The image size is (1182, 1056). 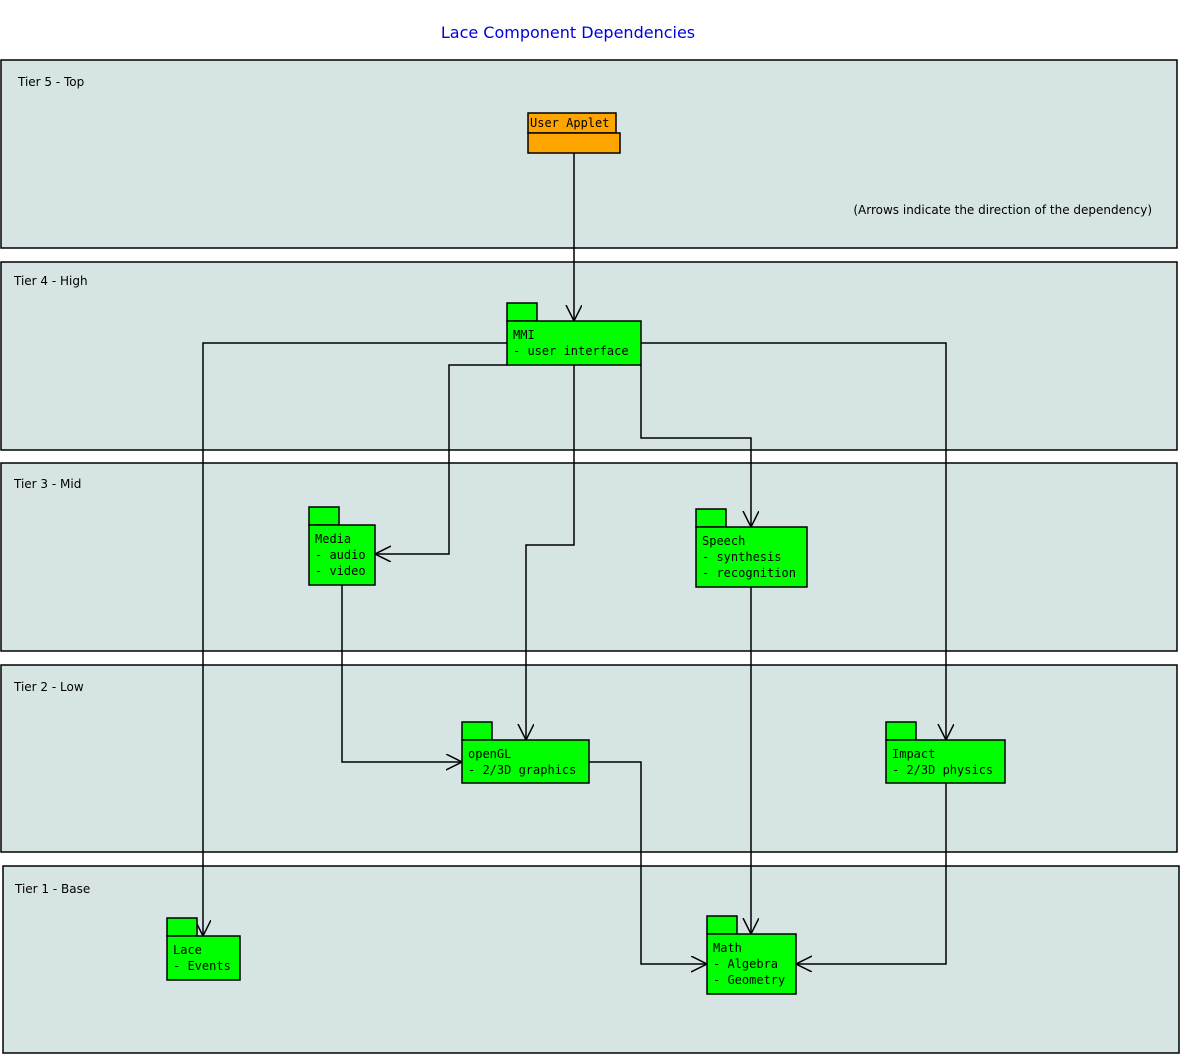 I want to click on tier-label: Tier 3 - Mid, so click(x=47, y=484).